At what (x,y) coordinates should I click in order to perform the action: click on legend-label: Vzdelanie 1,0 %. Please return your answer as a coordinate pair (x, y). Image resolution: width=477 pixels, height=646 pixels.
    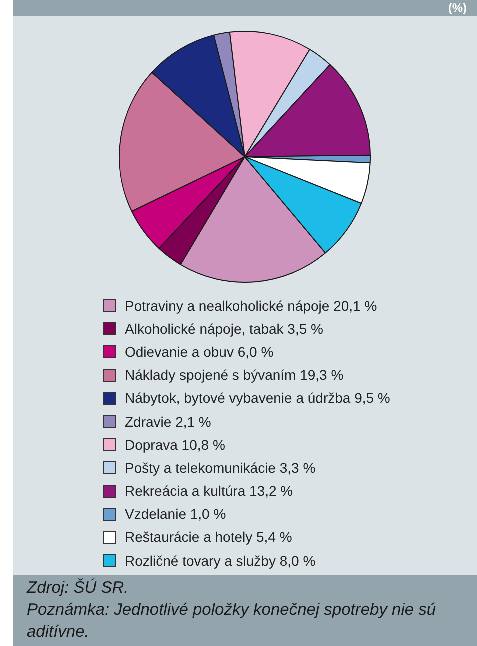
    Looking at the image, I should click on (175, 514).